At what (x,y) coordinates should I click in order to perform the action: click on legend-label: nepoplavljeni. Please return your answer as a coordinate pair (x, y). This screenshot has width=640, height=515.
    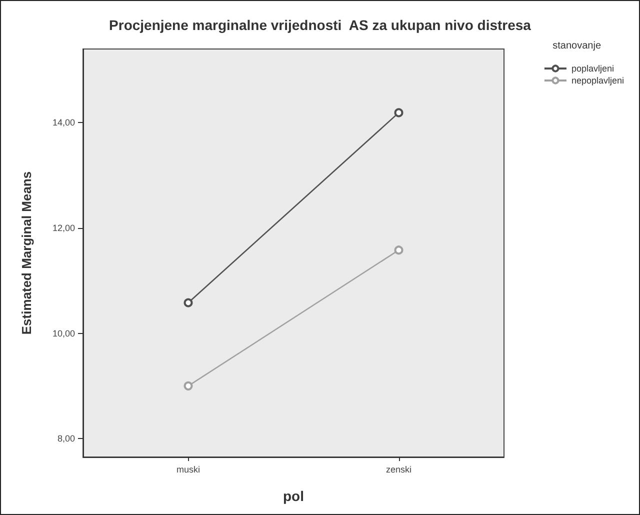
    Looking at the image, I should click on (597, 81).